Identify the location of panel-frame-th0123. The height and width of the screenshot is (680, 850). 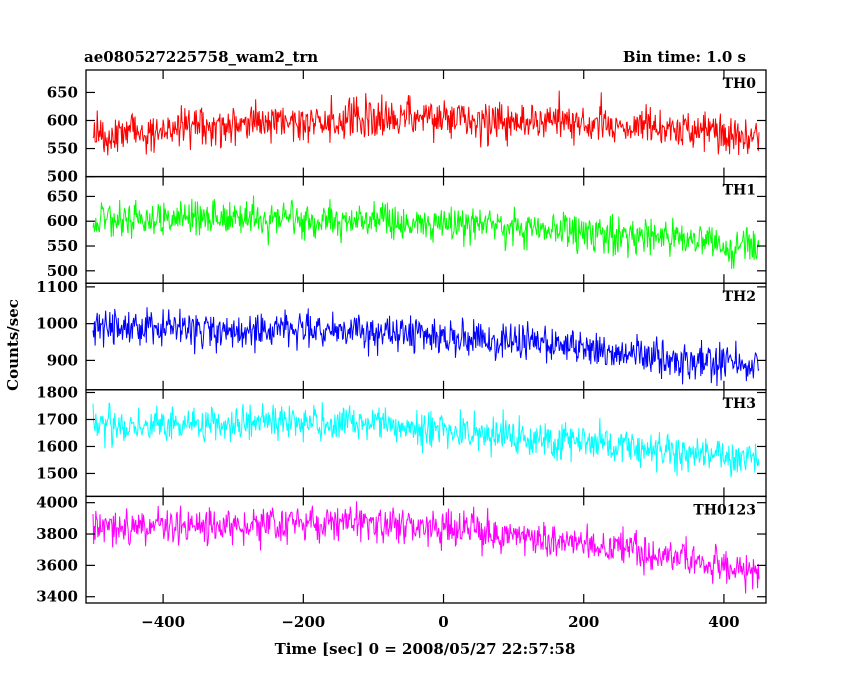
(426, 549).